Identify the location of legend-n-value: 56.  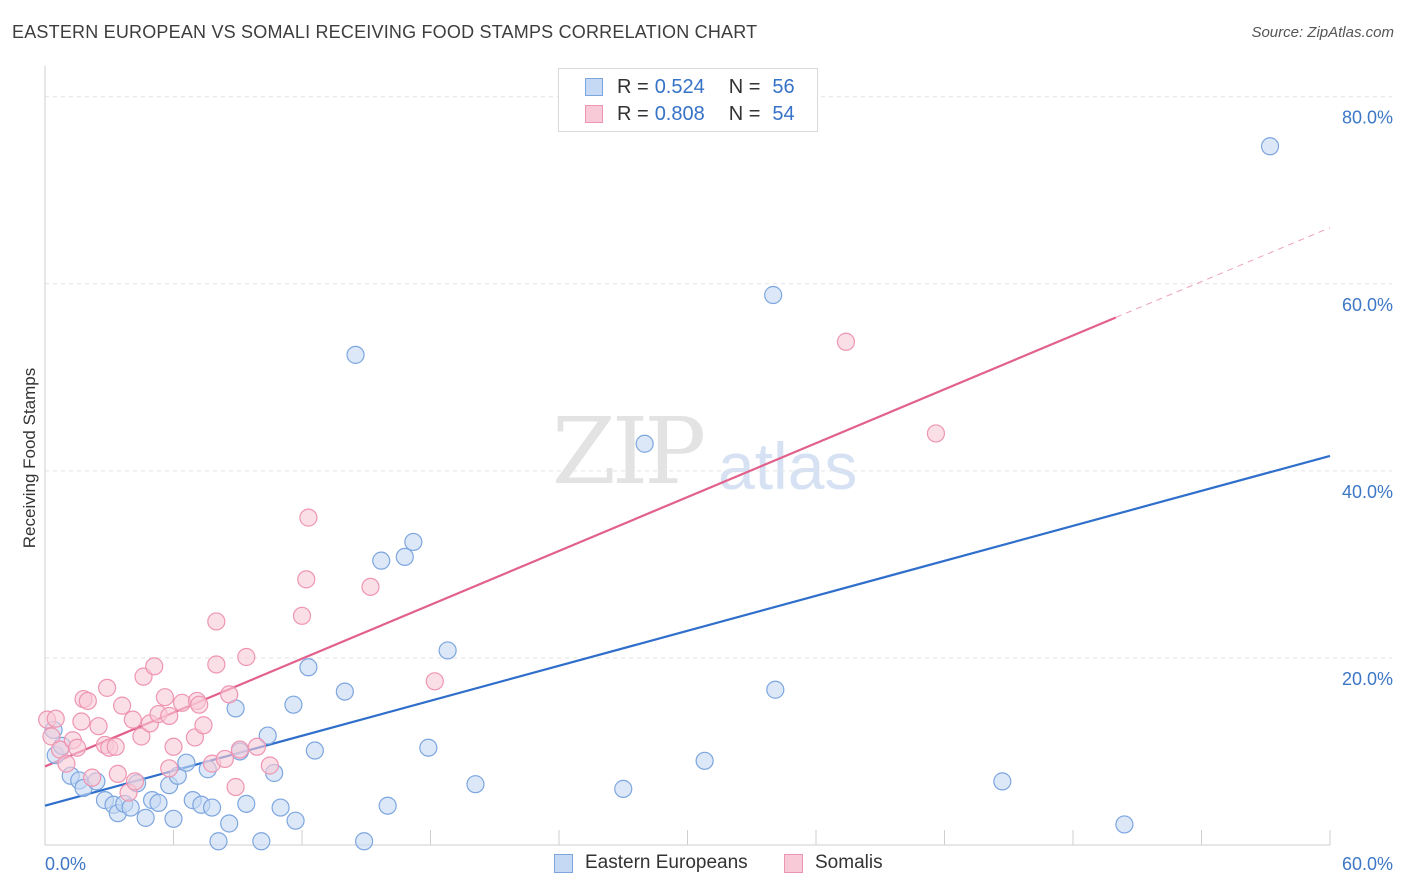
(783, 86).